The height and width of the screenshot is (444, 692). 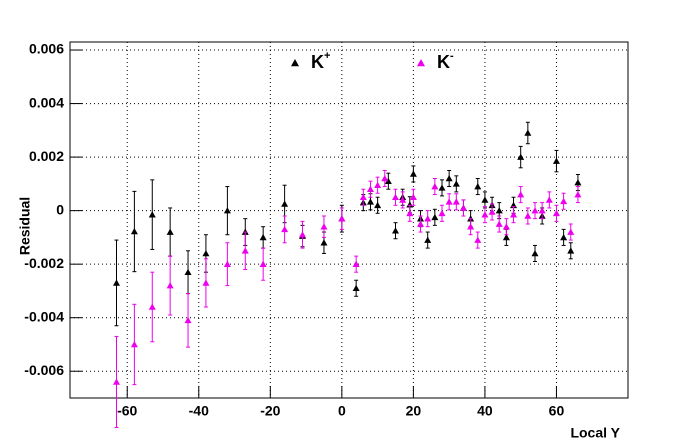 What do you see at coordinates (557, 411) in the screenshot?
I see `x-tick-label: 60` at bounding box center [557, 411].